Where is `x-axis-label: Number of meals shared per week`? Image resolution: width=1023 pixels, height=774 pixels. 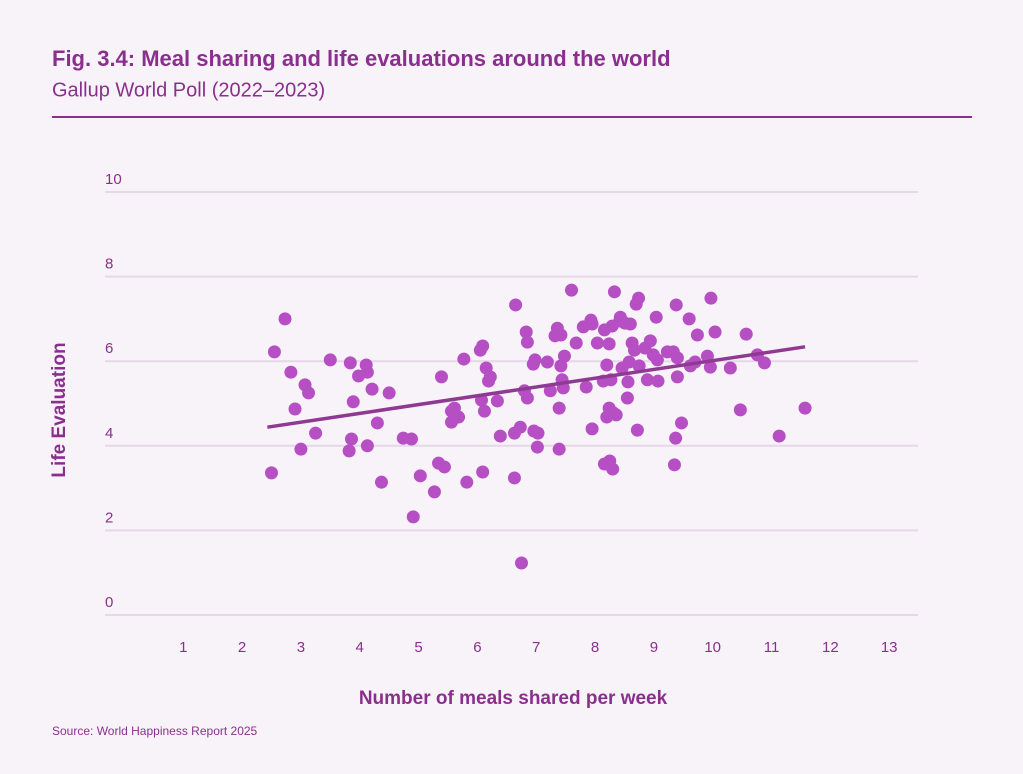
x-axis-label: Number of meals shared per week is located at coordinates (513, 698).